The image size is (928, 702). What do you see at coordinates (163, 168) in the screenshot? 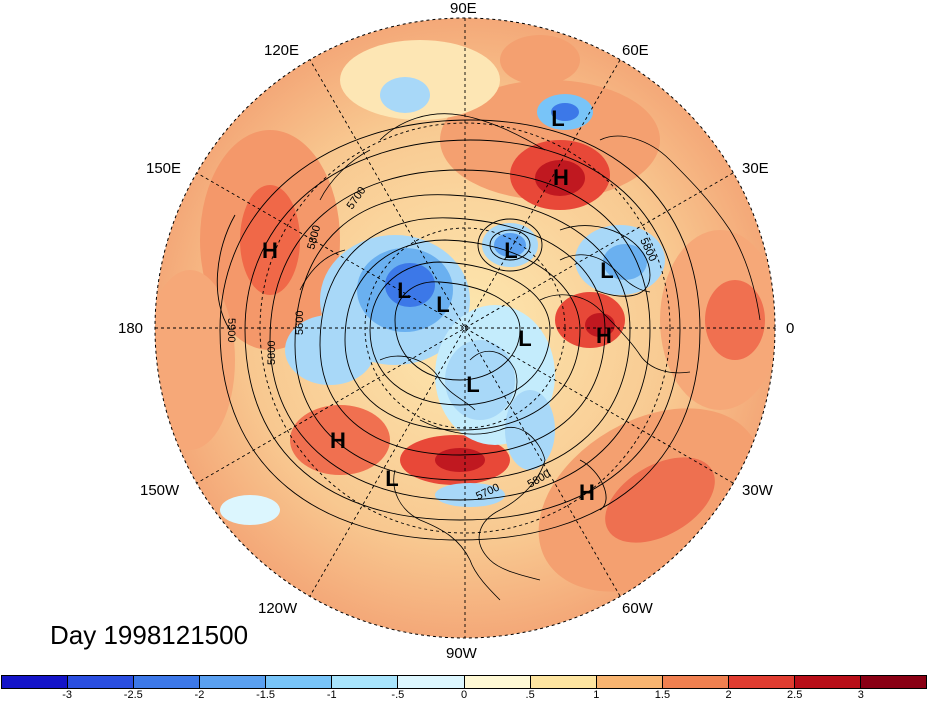
I see `longitude-label: 150E` at bounding box center [163, 168].